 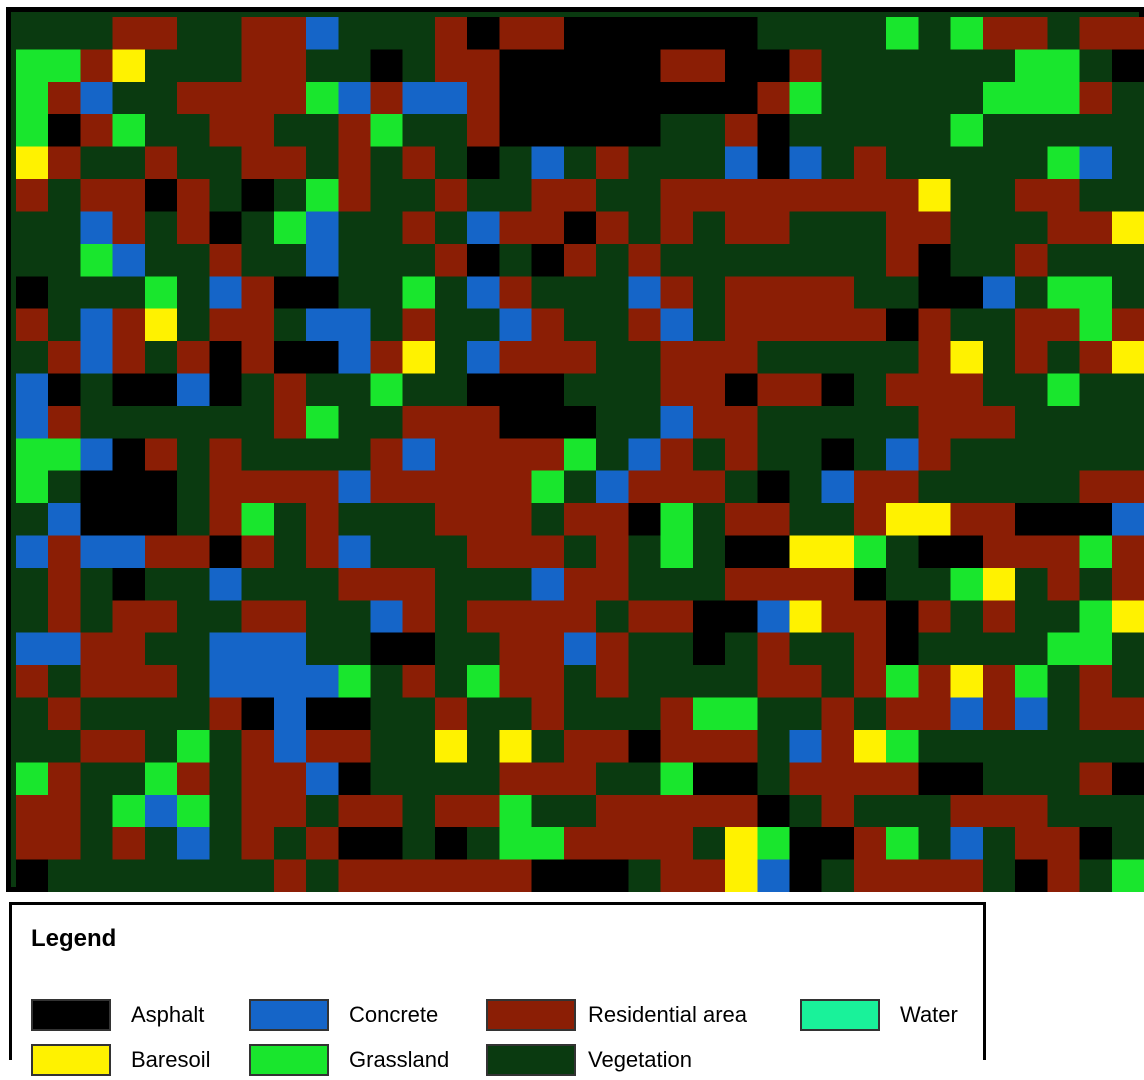 What do you see at coordinates (71, 1015) in the screenshot?
I see `legend-swatch-asphalt` at bounding box center [71, 1015].